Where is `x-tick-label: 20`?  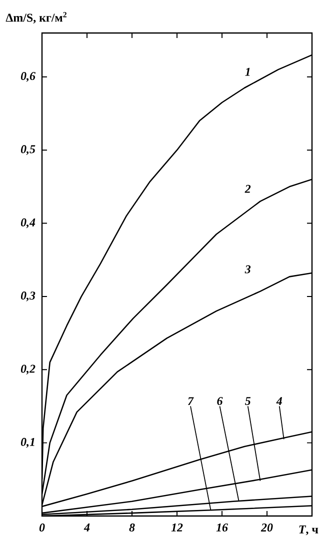
x-tick-label: 20 is located at coordinates (266, 527).